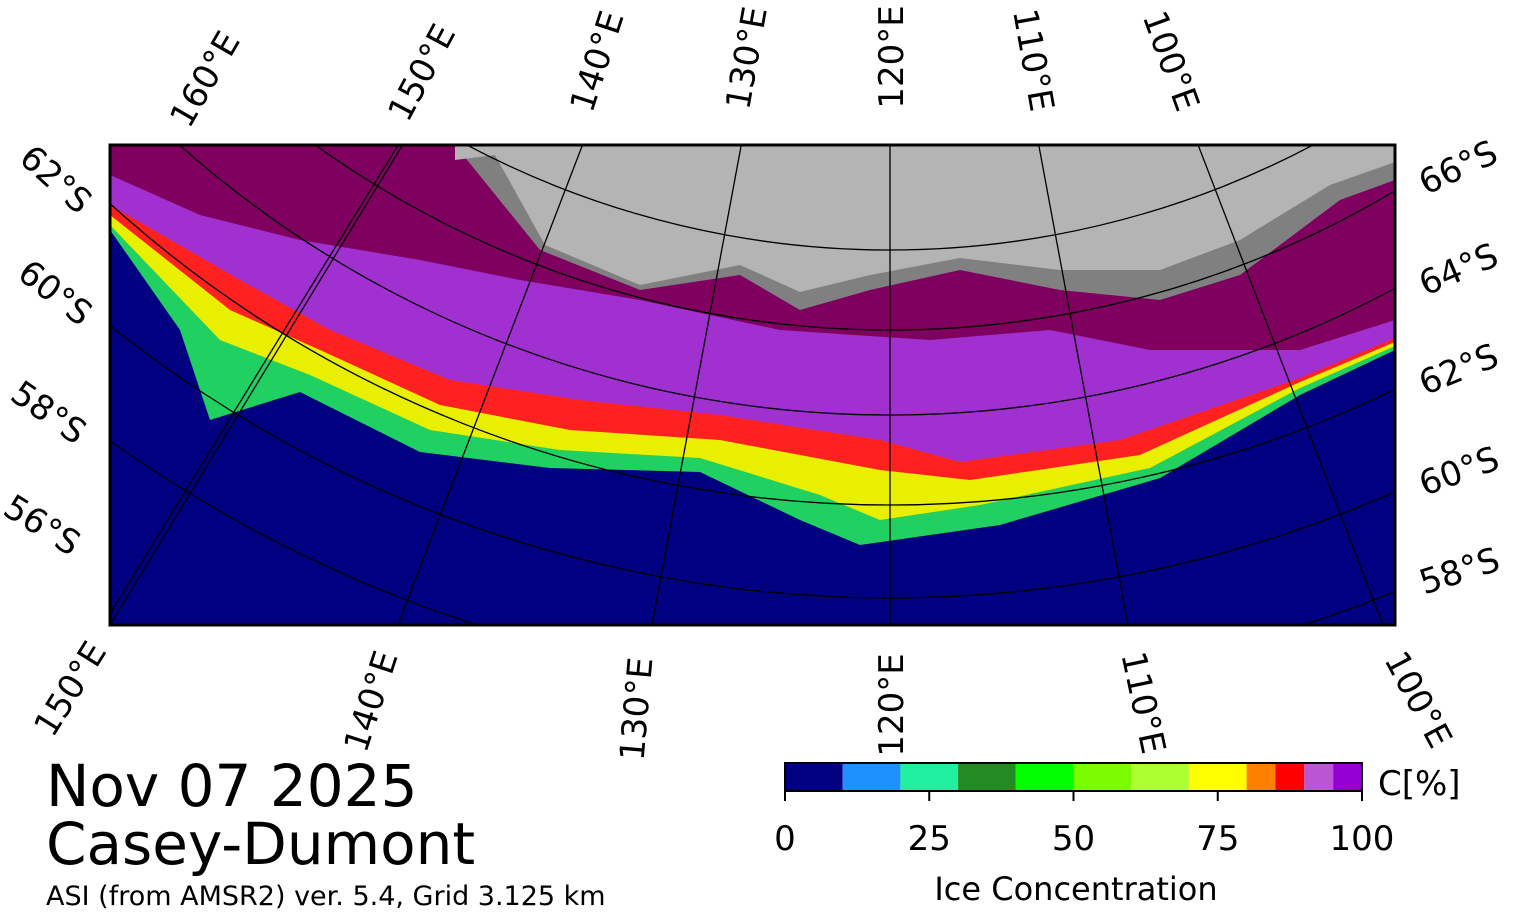 The image size is (1513, 920). I want to click on colorbar-label: Ice Concentration, so click(1075, 889).